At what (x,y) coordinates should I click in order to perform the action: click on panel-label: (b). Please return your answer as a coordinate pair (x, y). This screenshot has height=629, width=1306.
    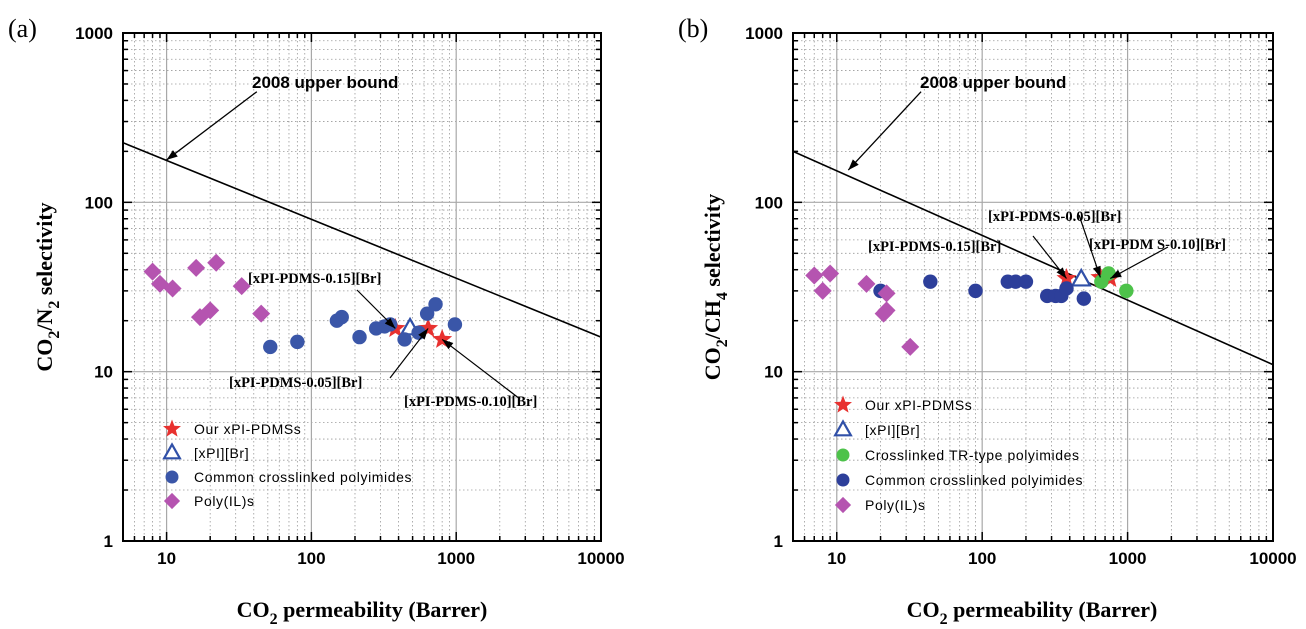
    Looking at the image, I should click on (693, 28).